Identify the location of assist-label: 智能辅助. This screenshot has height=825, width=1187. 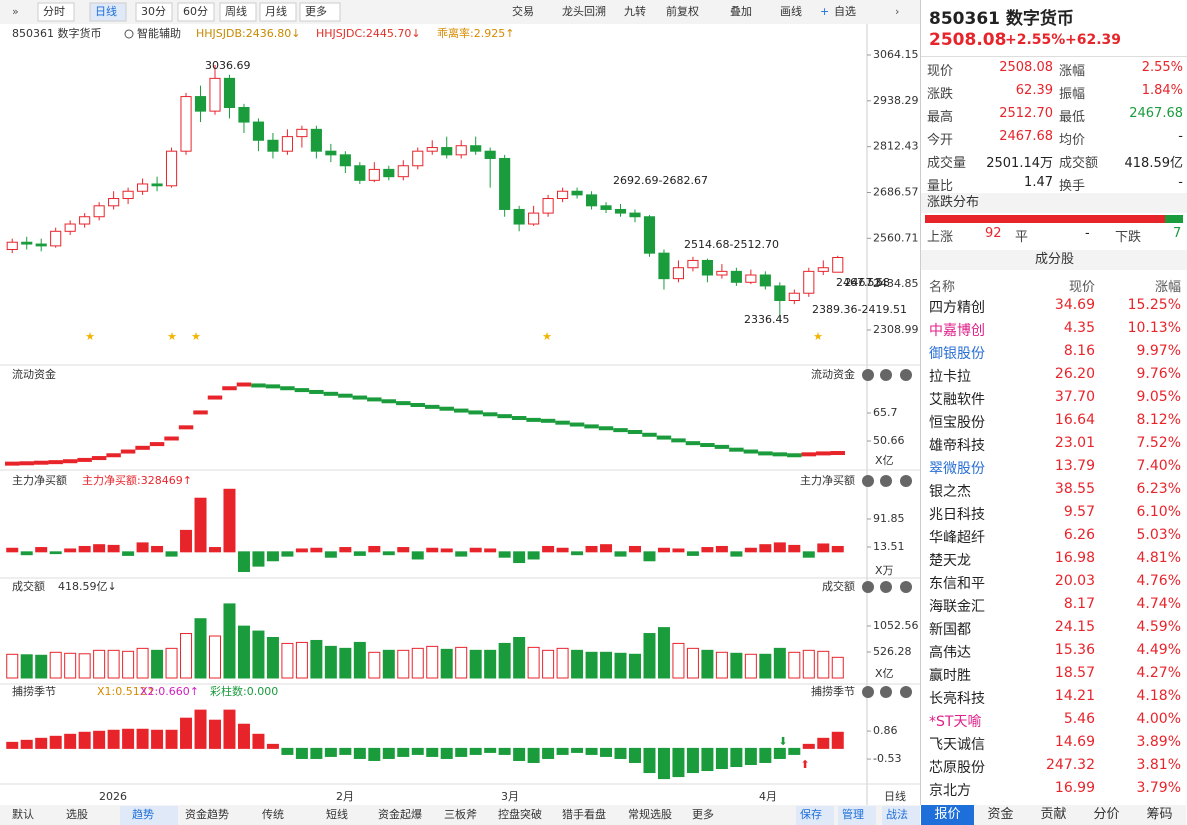
(159, 33).